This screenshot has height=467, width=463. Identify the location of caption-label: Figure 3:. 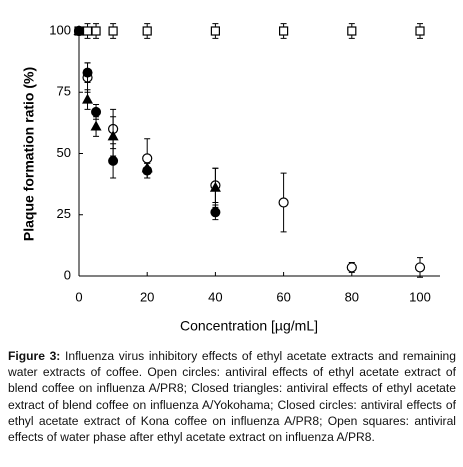
(34, 356).